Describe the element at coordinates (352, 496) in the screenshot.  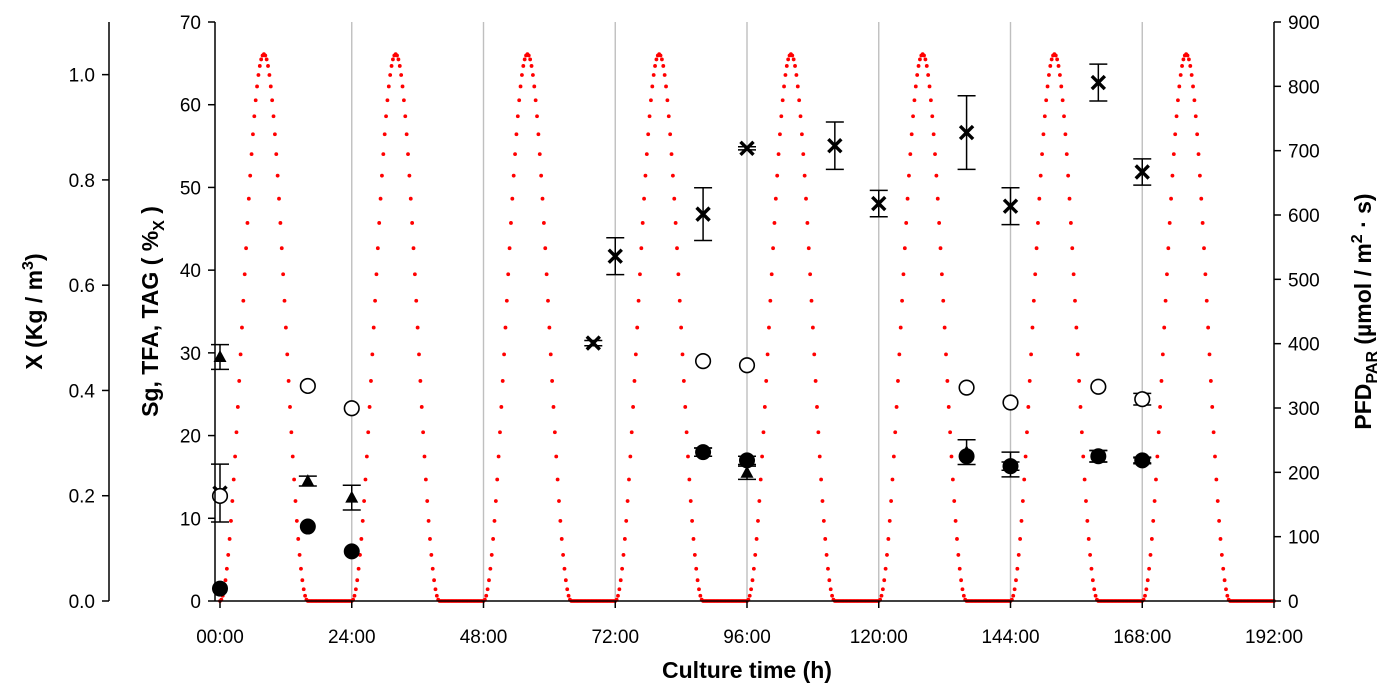
I see `triangle-point` at that location.